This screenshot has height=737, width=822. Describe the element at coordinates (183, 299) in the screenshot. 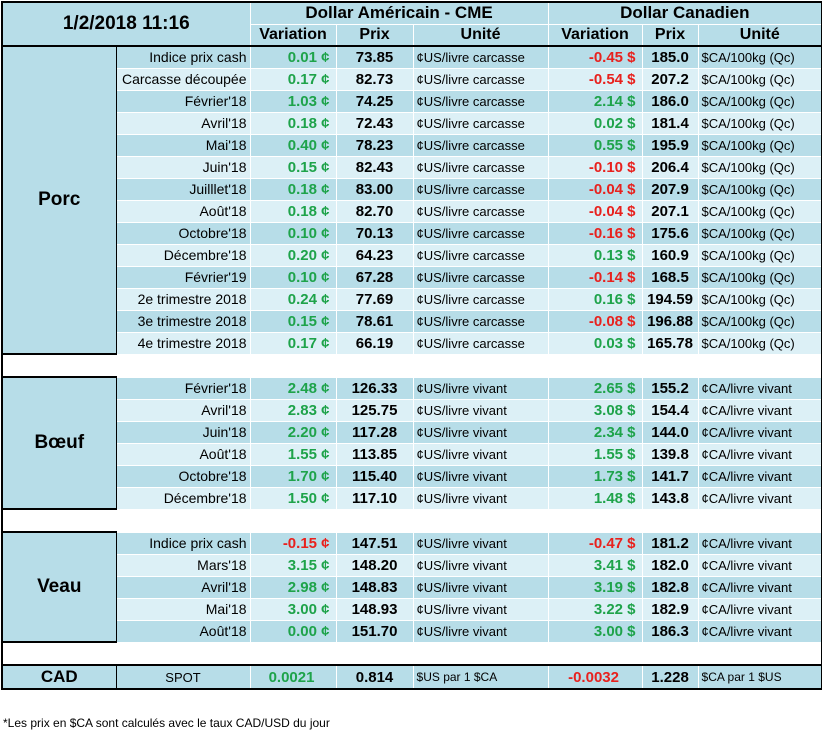

I see `row-label: 2e trimestre 2018` at that location.